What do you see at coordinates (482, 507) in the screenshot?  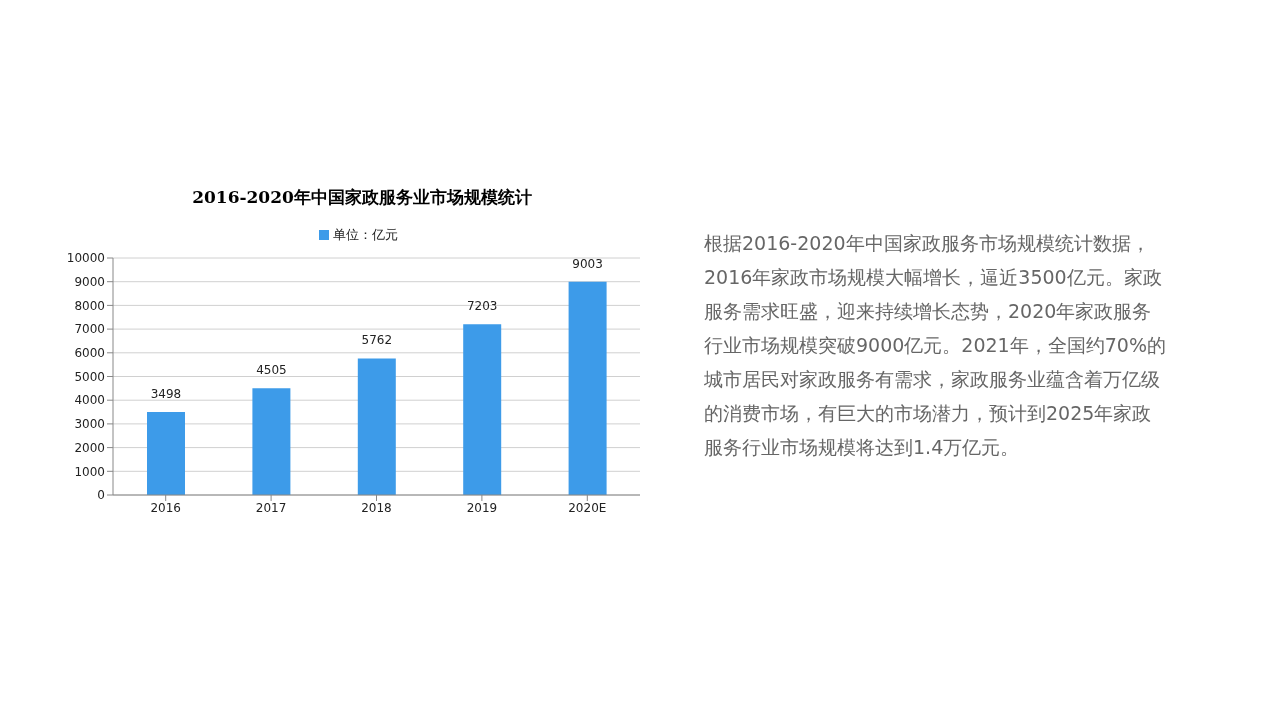 I see `x-tick-label: 2019` at bounding box center [482, 507].